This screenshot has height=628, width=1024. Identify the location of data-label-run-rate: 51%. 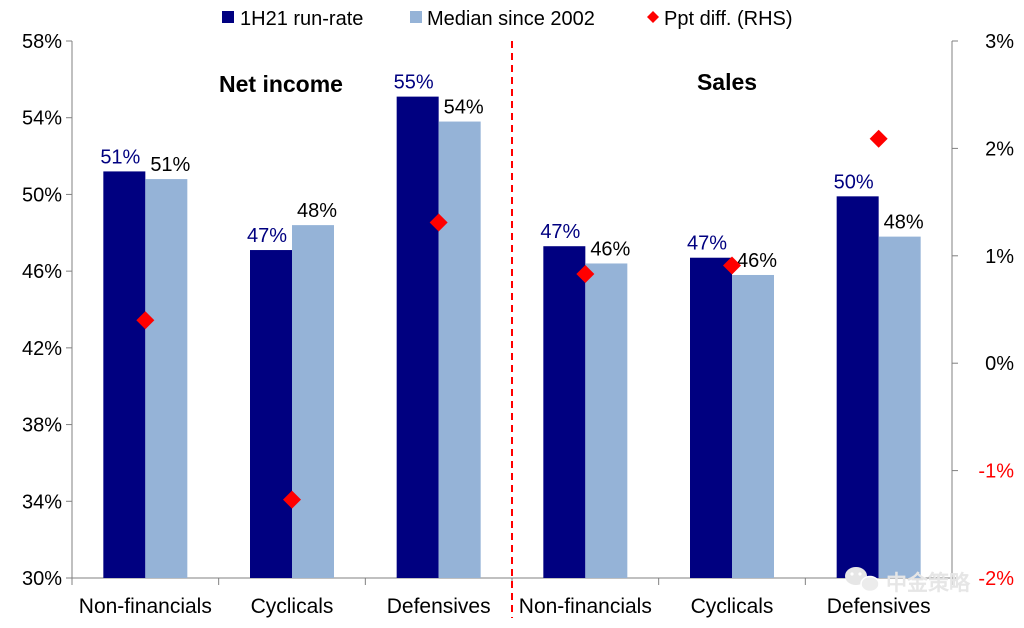
(120, 157).